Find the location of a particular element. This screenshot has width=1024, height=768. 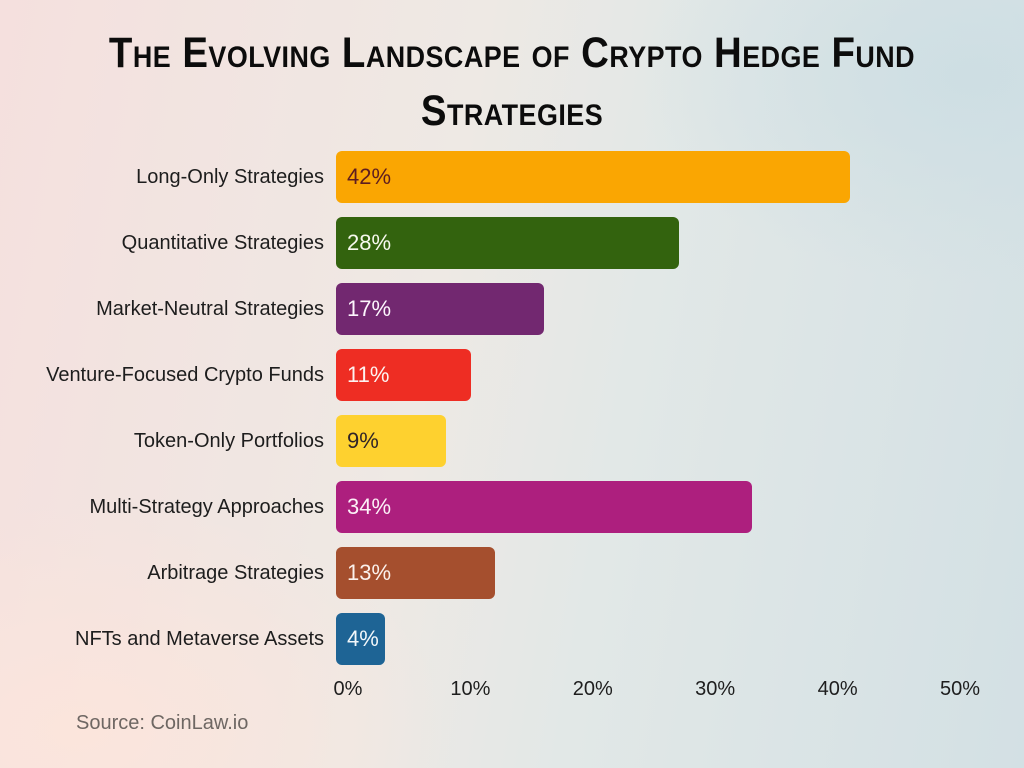

bar-track: 34% is located at coordinates (642, 507).